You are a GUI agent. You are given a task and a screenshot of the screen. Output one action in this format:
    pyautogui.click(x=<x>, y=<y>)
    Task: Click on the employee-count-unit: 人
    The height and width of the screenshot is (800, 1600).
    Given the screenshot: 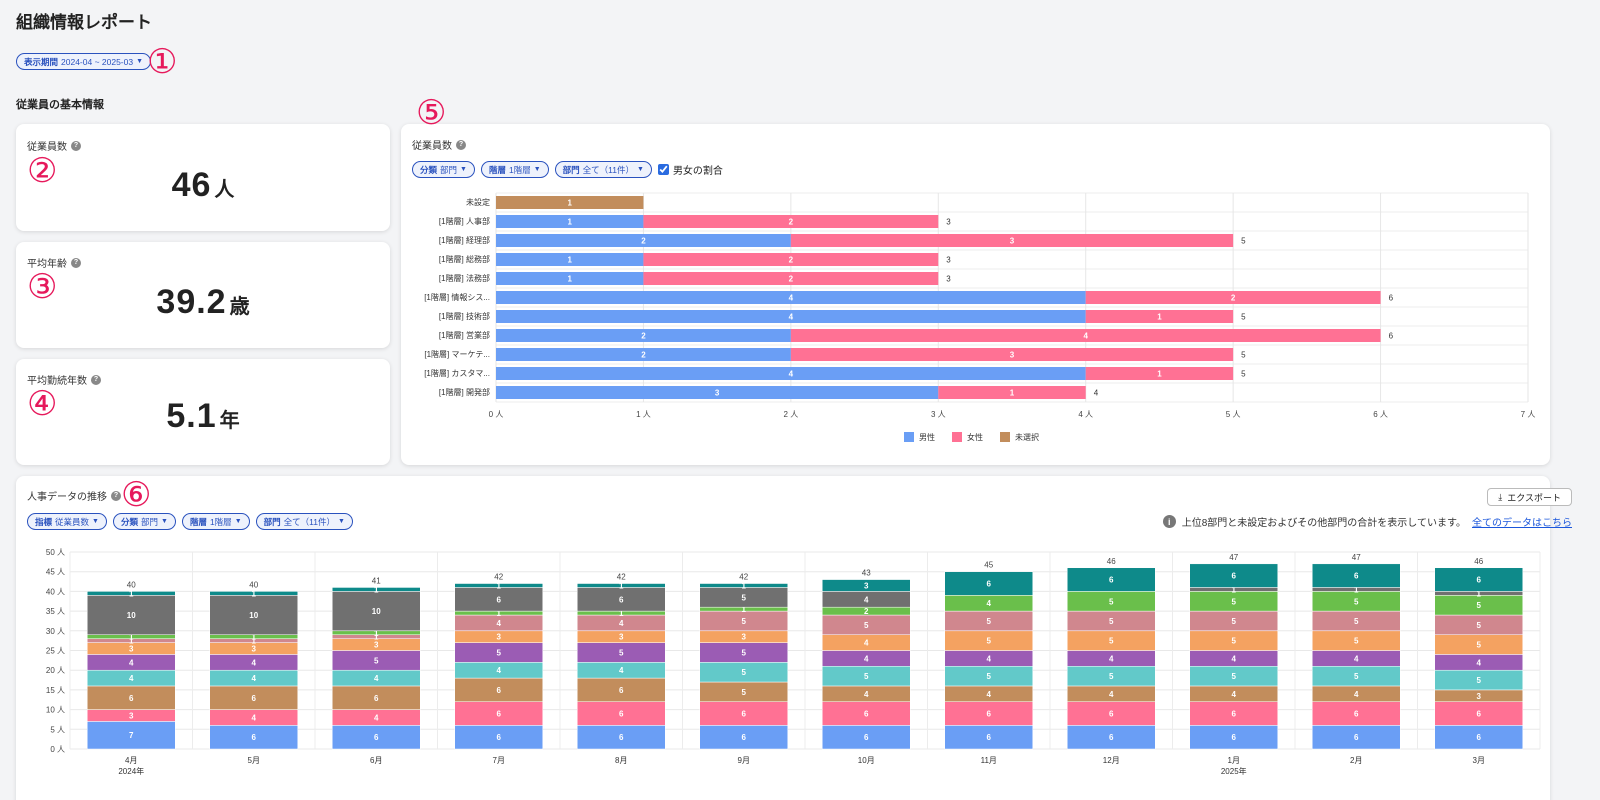 What is the action you would take?
    pyautogui.click(x=224, y=190)
    